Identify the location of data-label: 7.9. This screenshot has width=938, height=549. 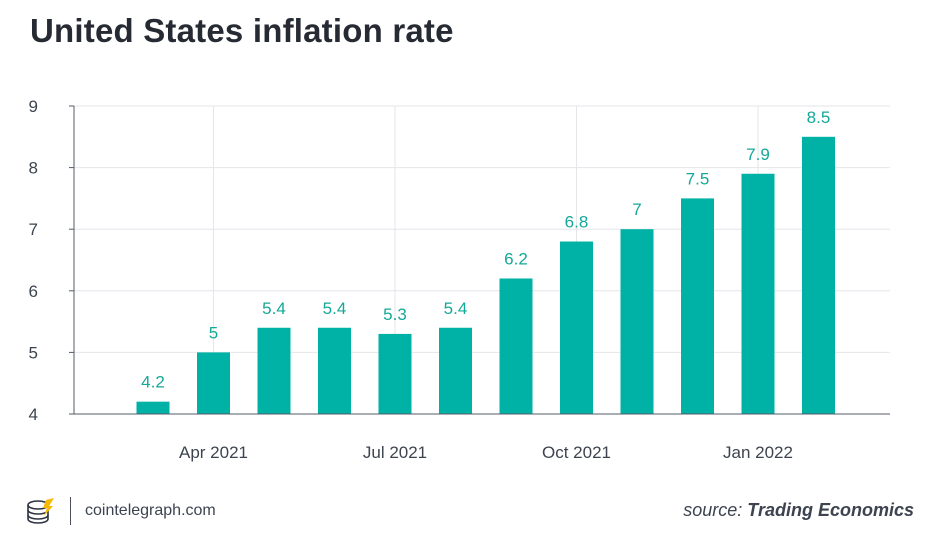
(758, 154).